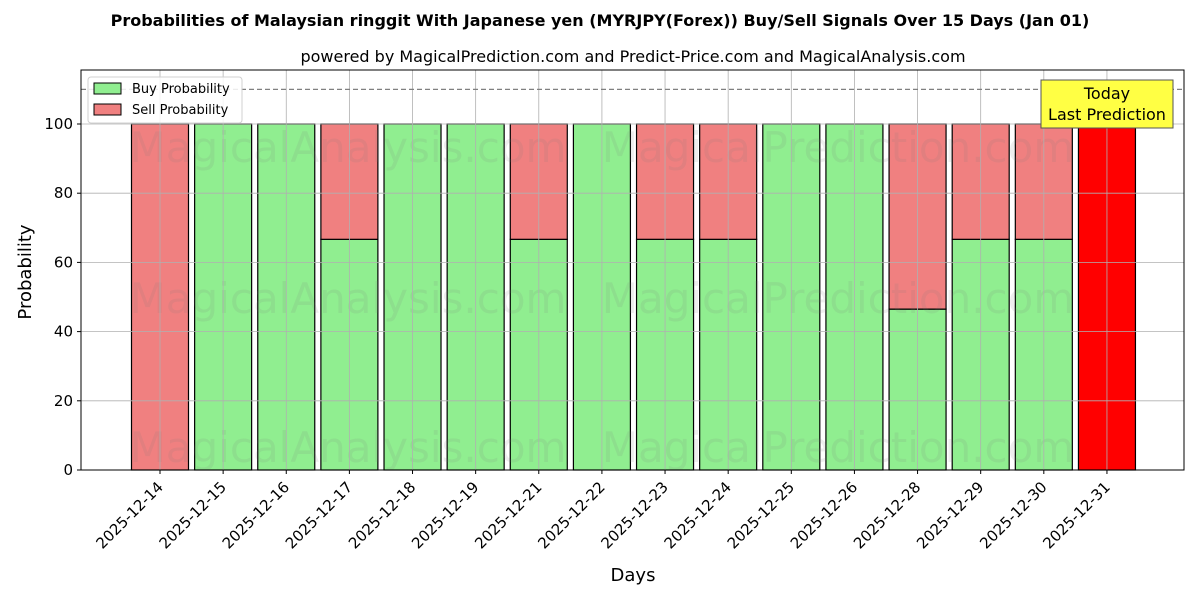 This screenshot has height=600, width=1200. What do you see at coordinates (445, 515) in the screenshot?
I see `x-tick-label: 2025-12-19` at bounding box center [445, 515].